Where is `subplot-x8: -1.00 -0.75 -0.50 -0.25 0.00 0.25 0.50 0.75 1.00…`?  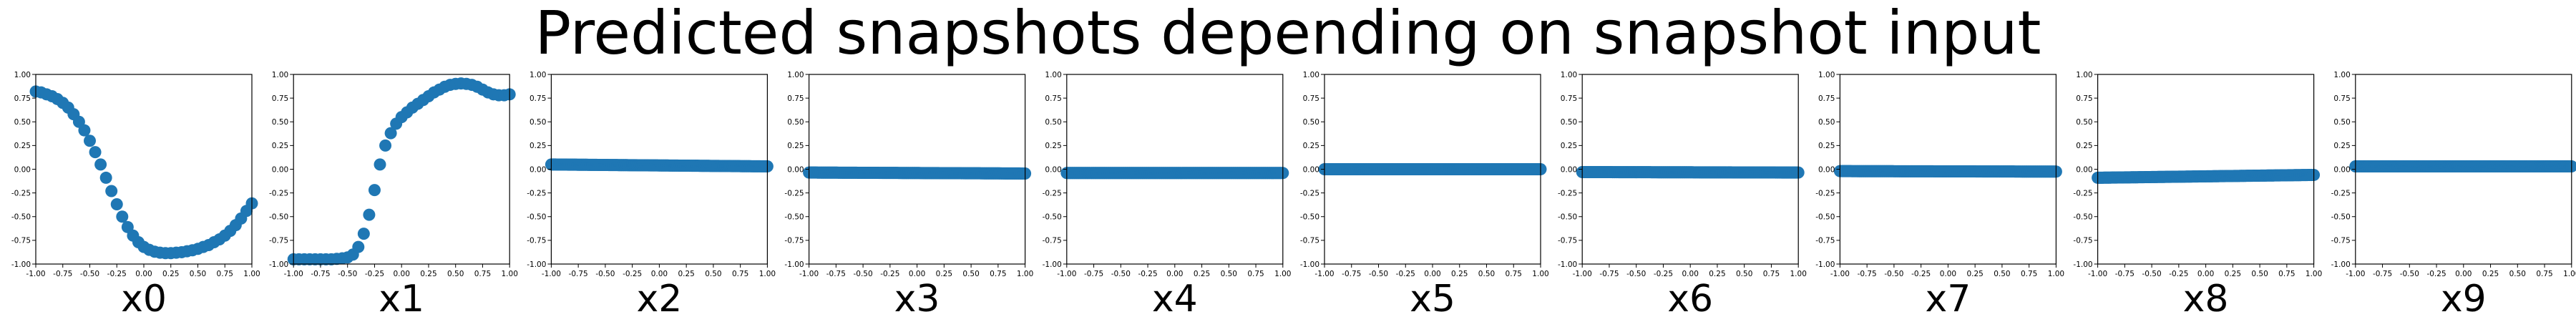 subplot-x8: -1.00 -0.75 -0.50 -0.25 0.00 0.25 0.50 0.75 1.00… is located at coordinates (2197, 196).